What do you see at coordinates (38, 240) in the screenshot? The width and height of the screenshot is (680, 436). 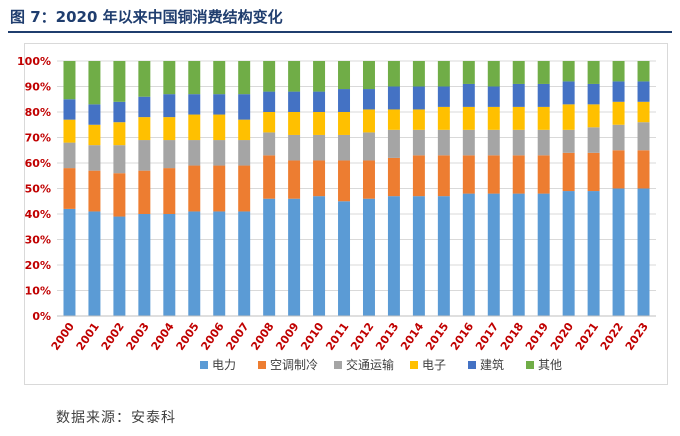 I see `y-tick-label: 30%` at bounding box center [38, 240].